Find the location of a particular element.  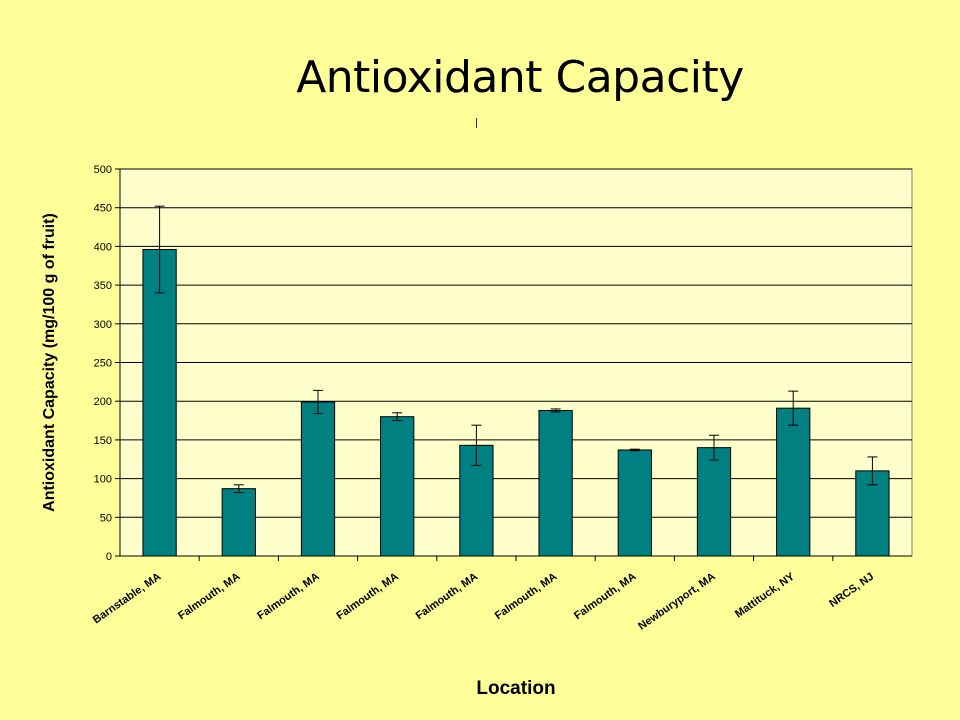

y-tick-label: 50 is located at coordinates (106, 518).